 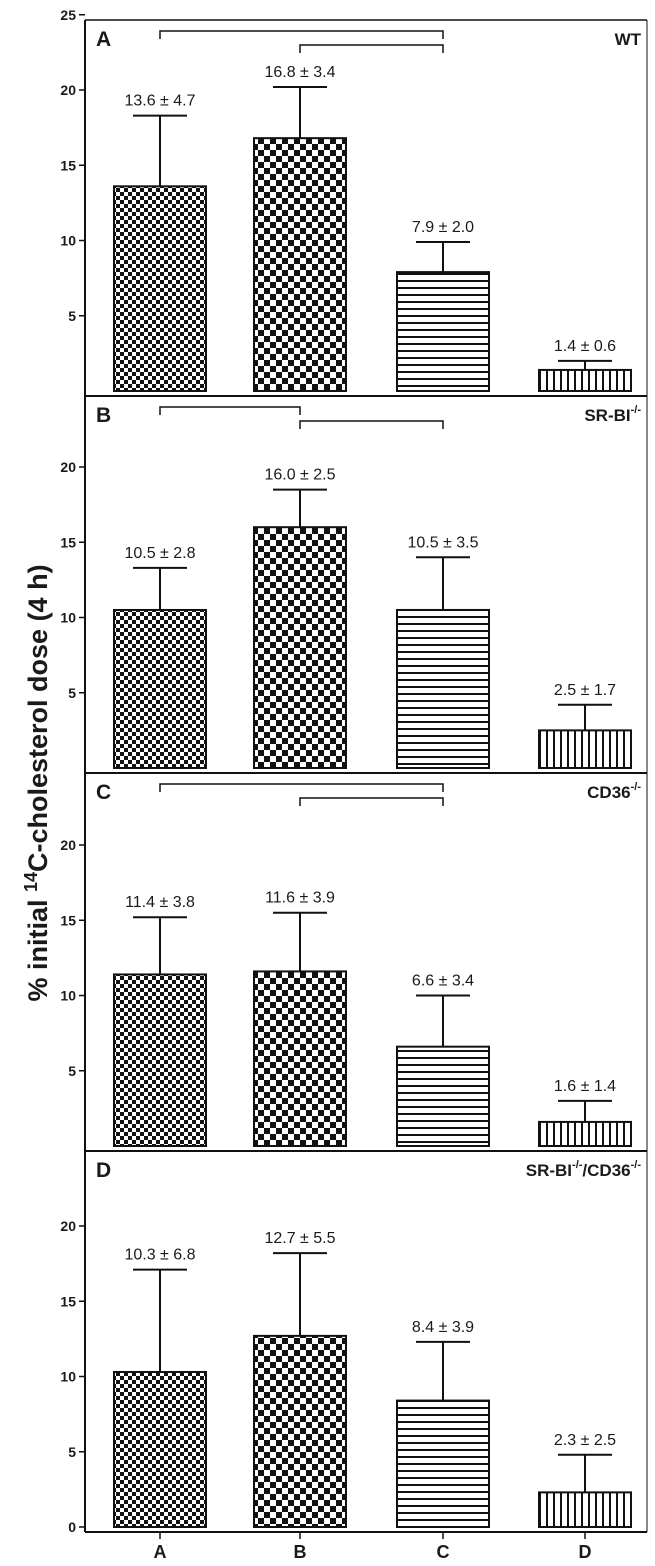 What do you see at coordinates (614, 791) in the screenshot?
I see `genotype-label: CD36-/-` at bounding box center [614, 791].